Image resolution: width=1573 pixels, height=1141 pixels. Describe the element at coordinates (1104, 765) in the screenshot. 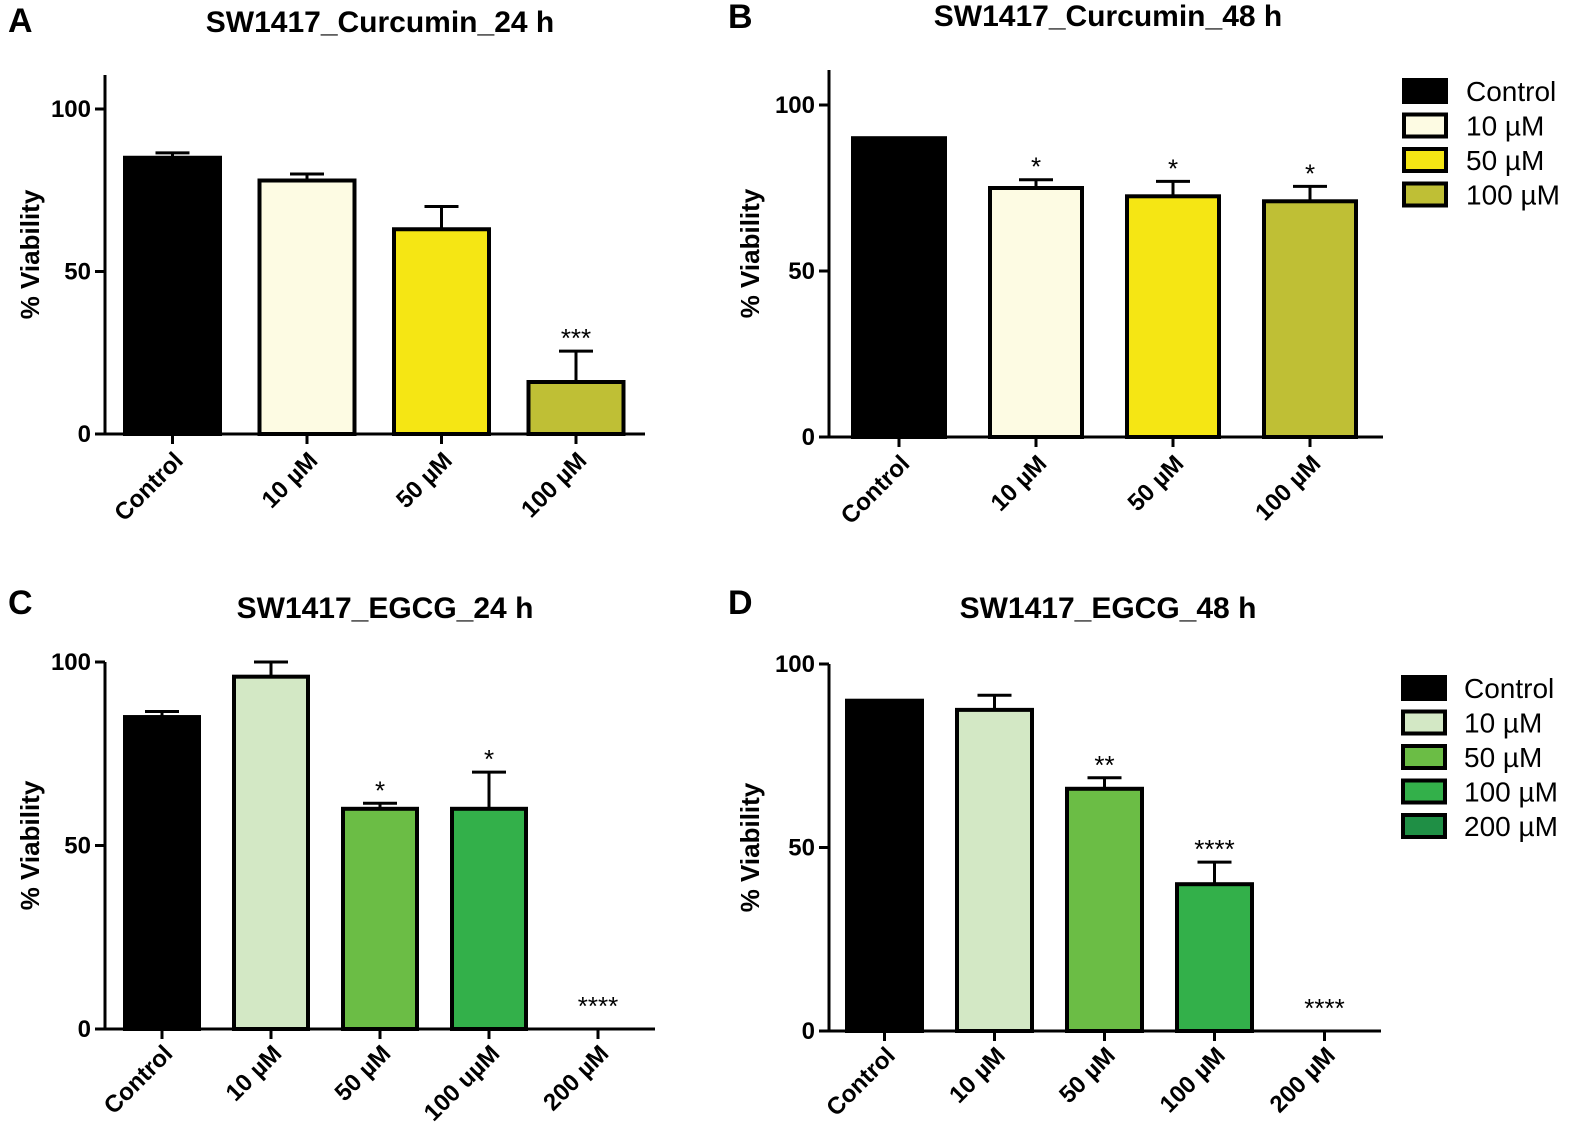

I see `significance-marker: **` at that location.